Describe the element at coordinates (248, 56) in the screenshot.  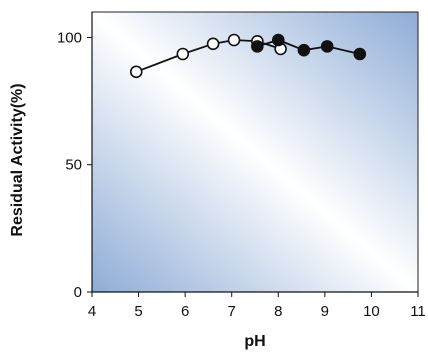
I see `series-layer` at that location.